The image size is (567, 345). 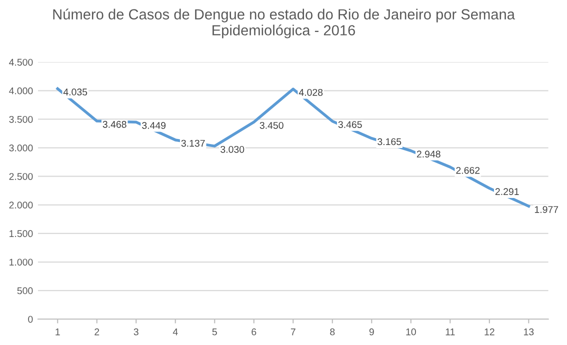 What do you see at coordinates (21, 262) in the screenshot?
I see `y-tick-label: 1.000` at bounding box center [21, 262].